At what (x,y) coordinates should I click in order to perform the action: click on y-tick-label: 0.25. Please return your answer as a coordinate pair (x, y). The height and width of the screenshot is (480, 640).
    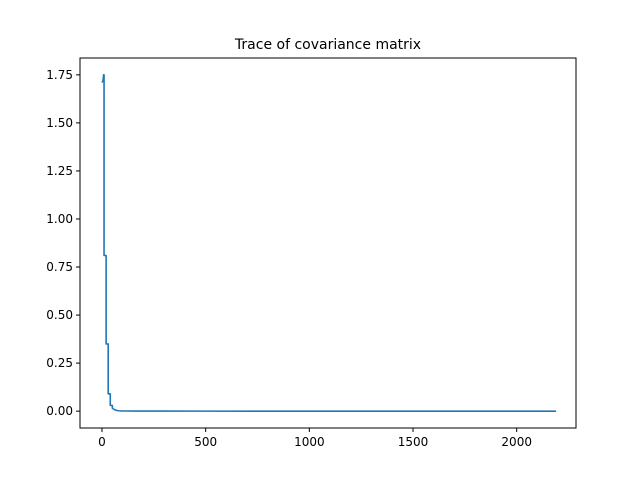
    Looking at the image, I should click on (59, 363).